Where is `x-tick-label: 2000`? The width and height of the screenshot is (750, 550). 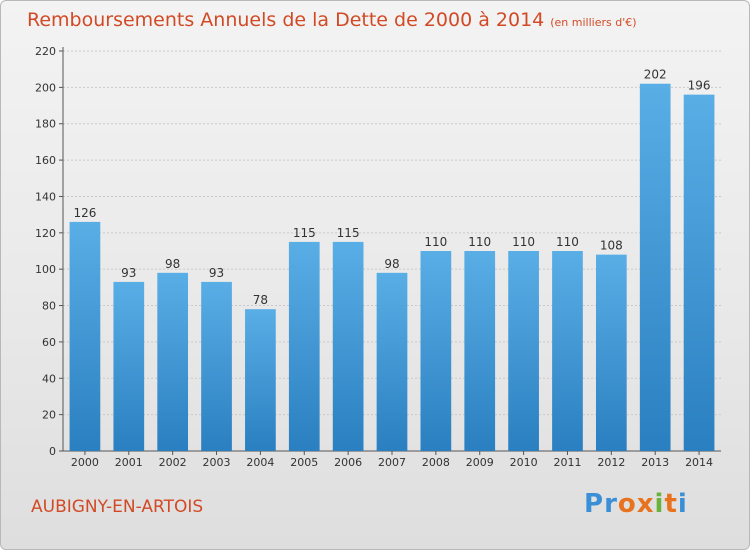
x-tick-label: 2000 is located at coordinates (85, 462).